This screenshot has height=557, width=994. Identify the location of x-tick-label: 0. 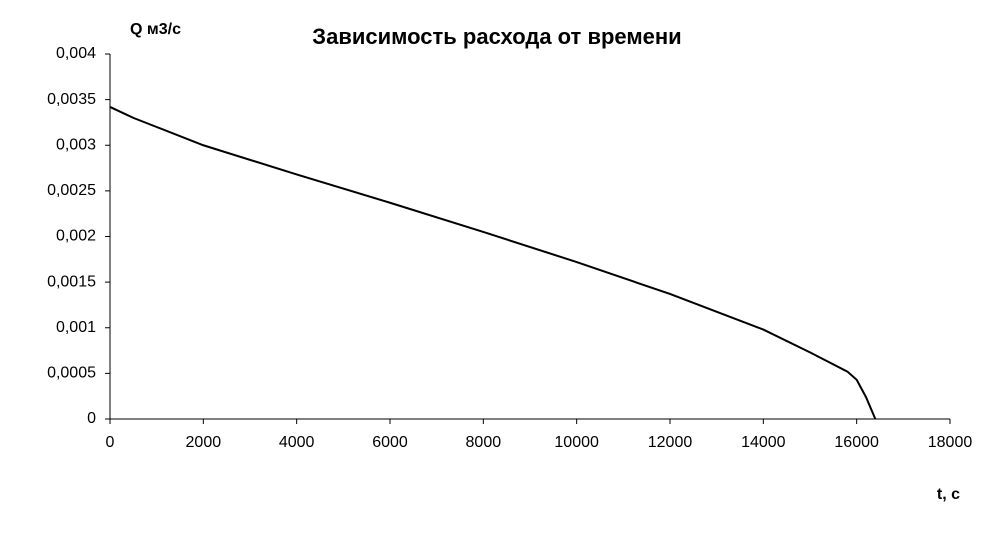
(110, 442).